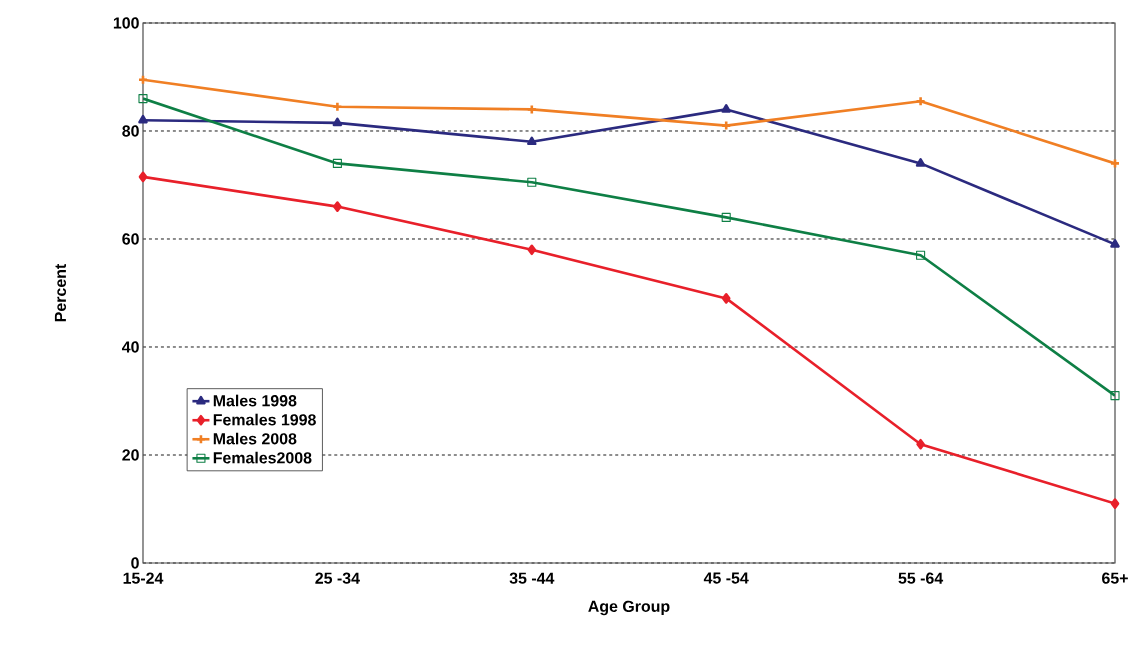 This screenshot has width=1136, height=647. Describe the element at coordinates (262, 457) in the screenshot. I see `legend-label: Females2008` at that location.